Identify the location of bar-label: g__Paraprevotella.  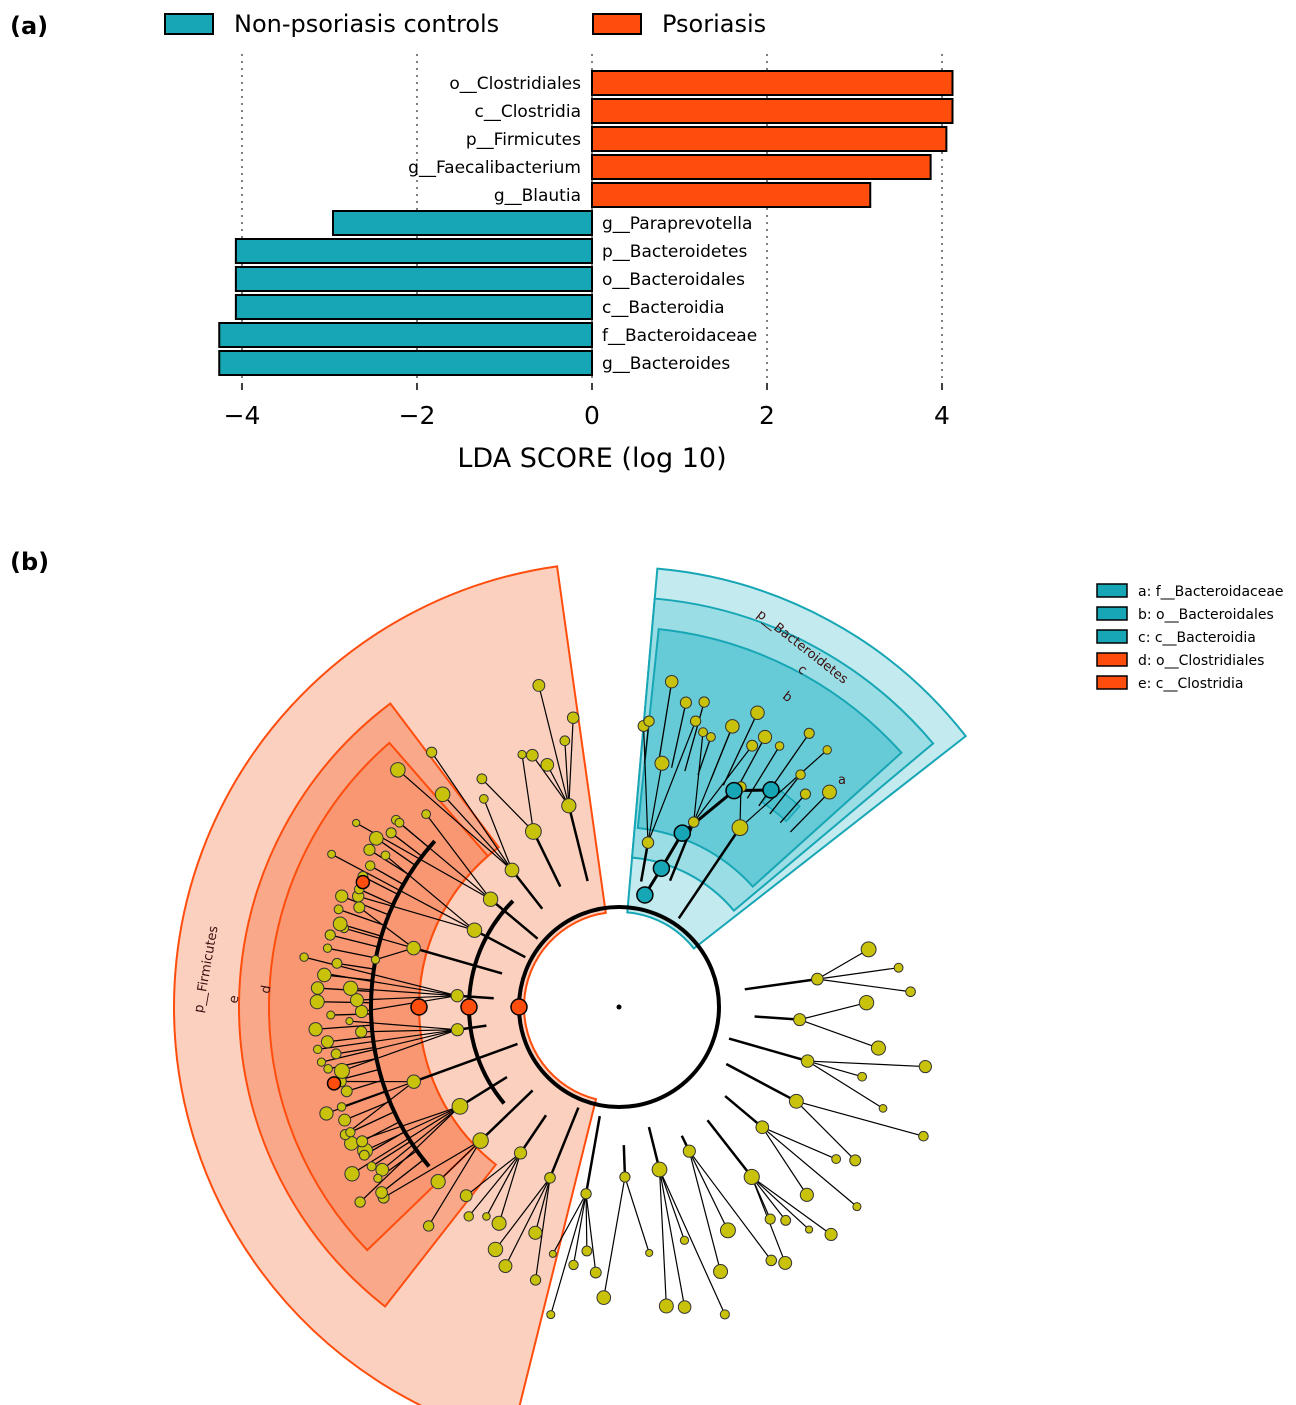
(677, 224).